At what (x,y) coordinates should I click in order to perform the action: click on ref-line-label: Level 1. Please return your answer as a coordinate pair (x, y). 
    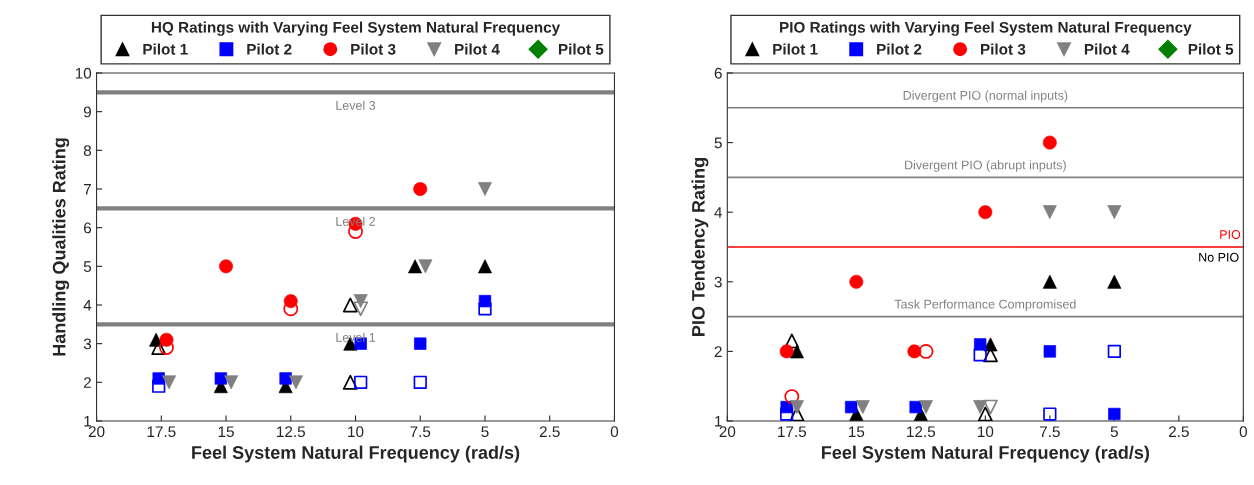
    Looking at the image, I should click on (356, 337).